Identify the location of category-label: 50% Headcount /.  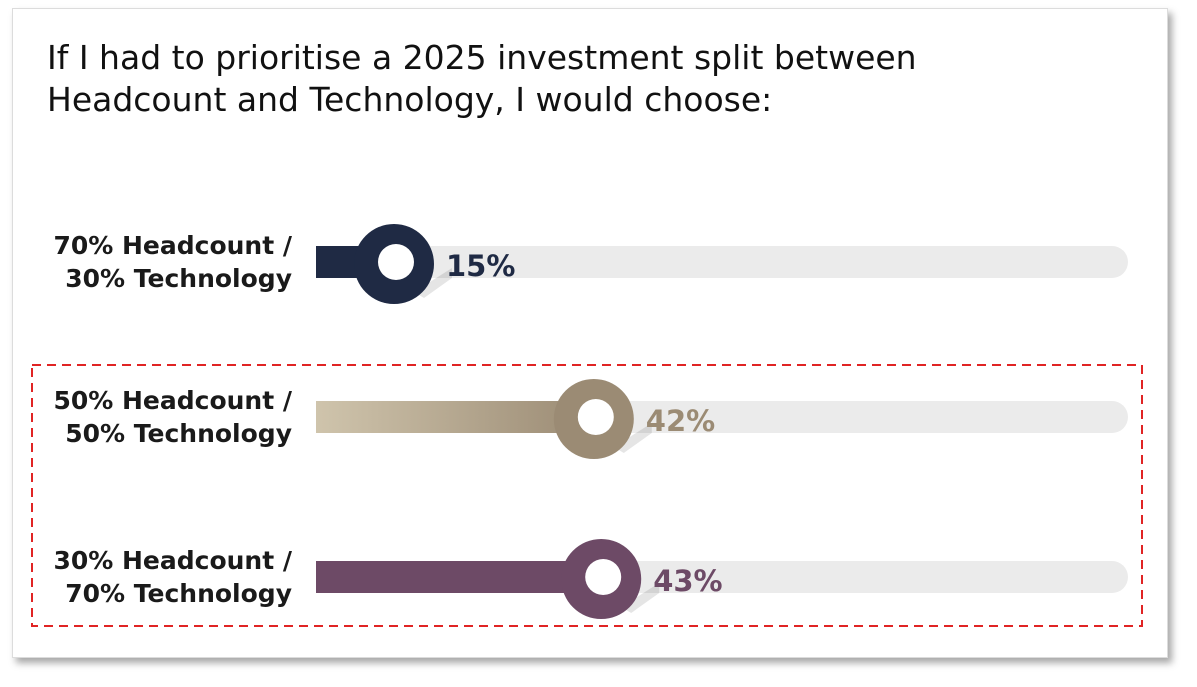
(172, 400).